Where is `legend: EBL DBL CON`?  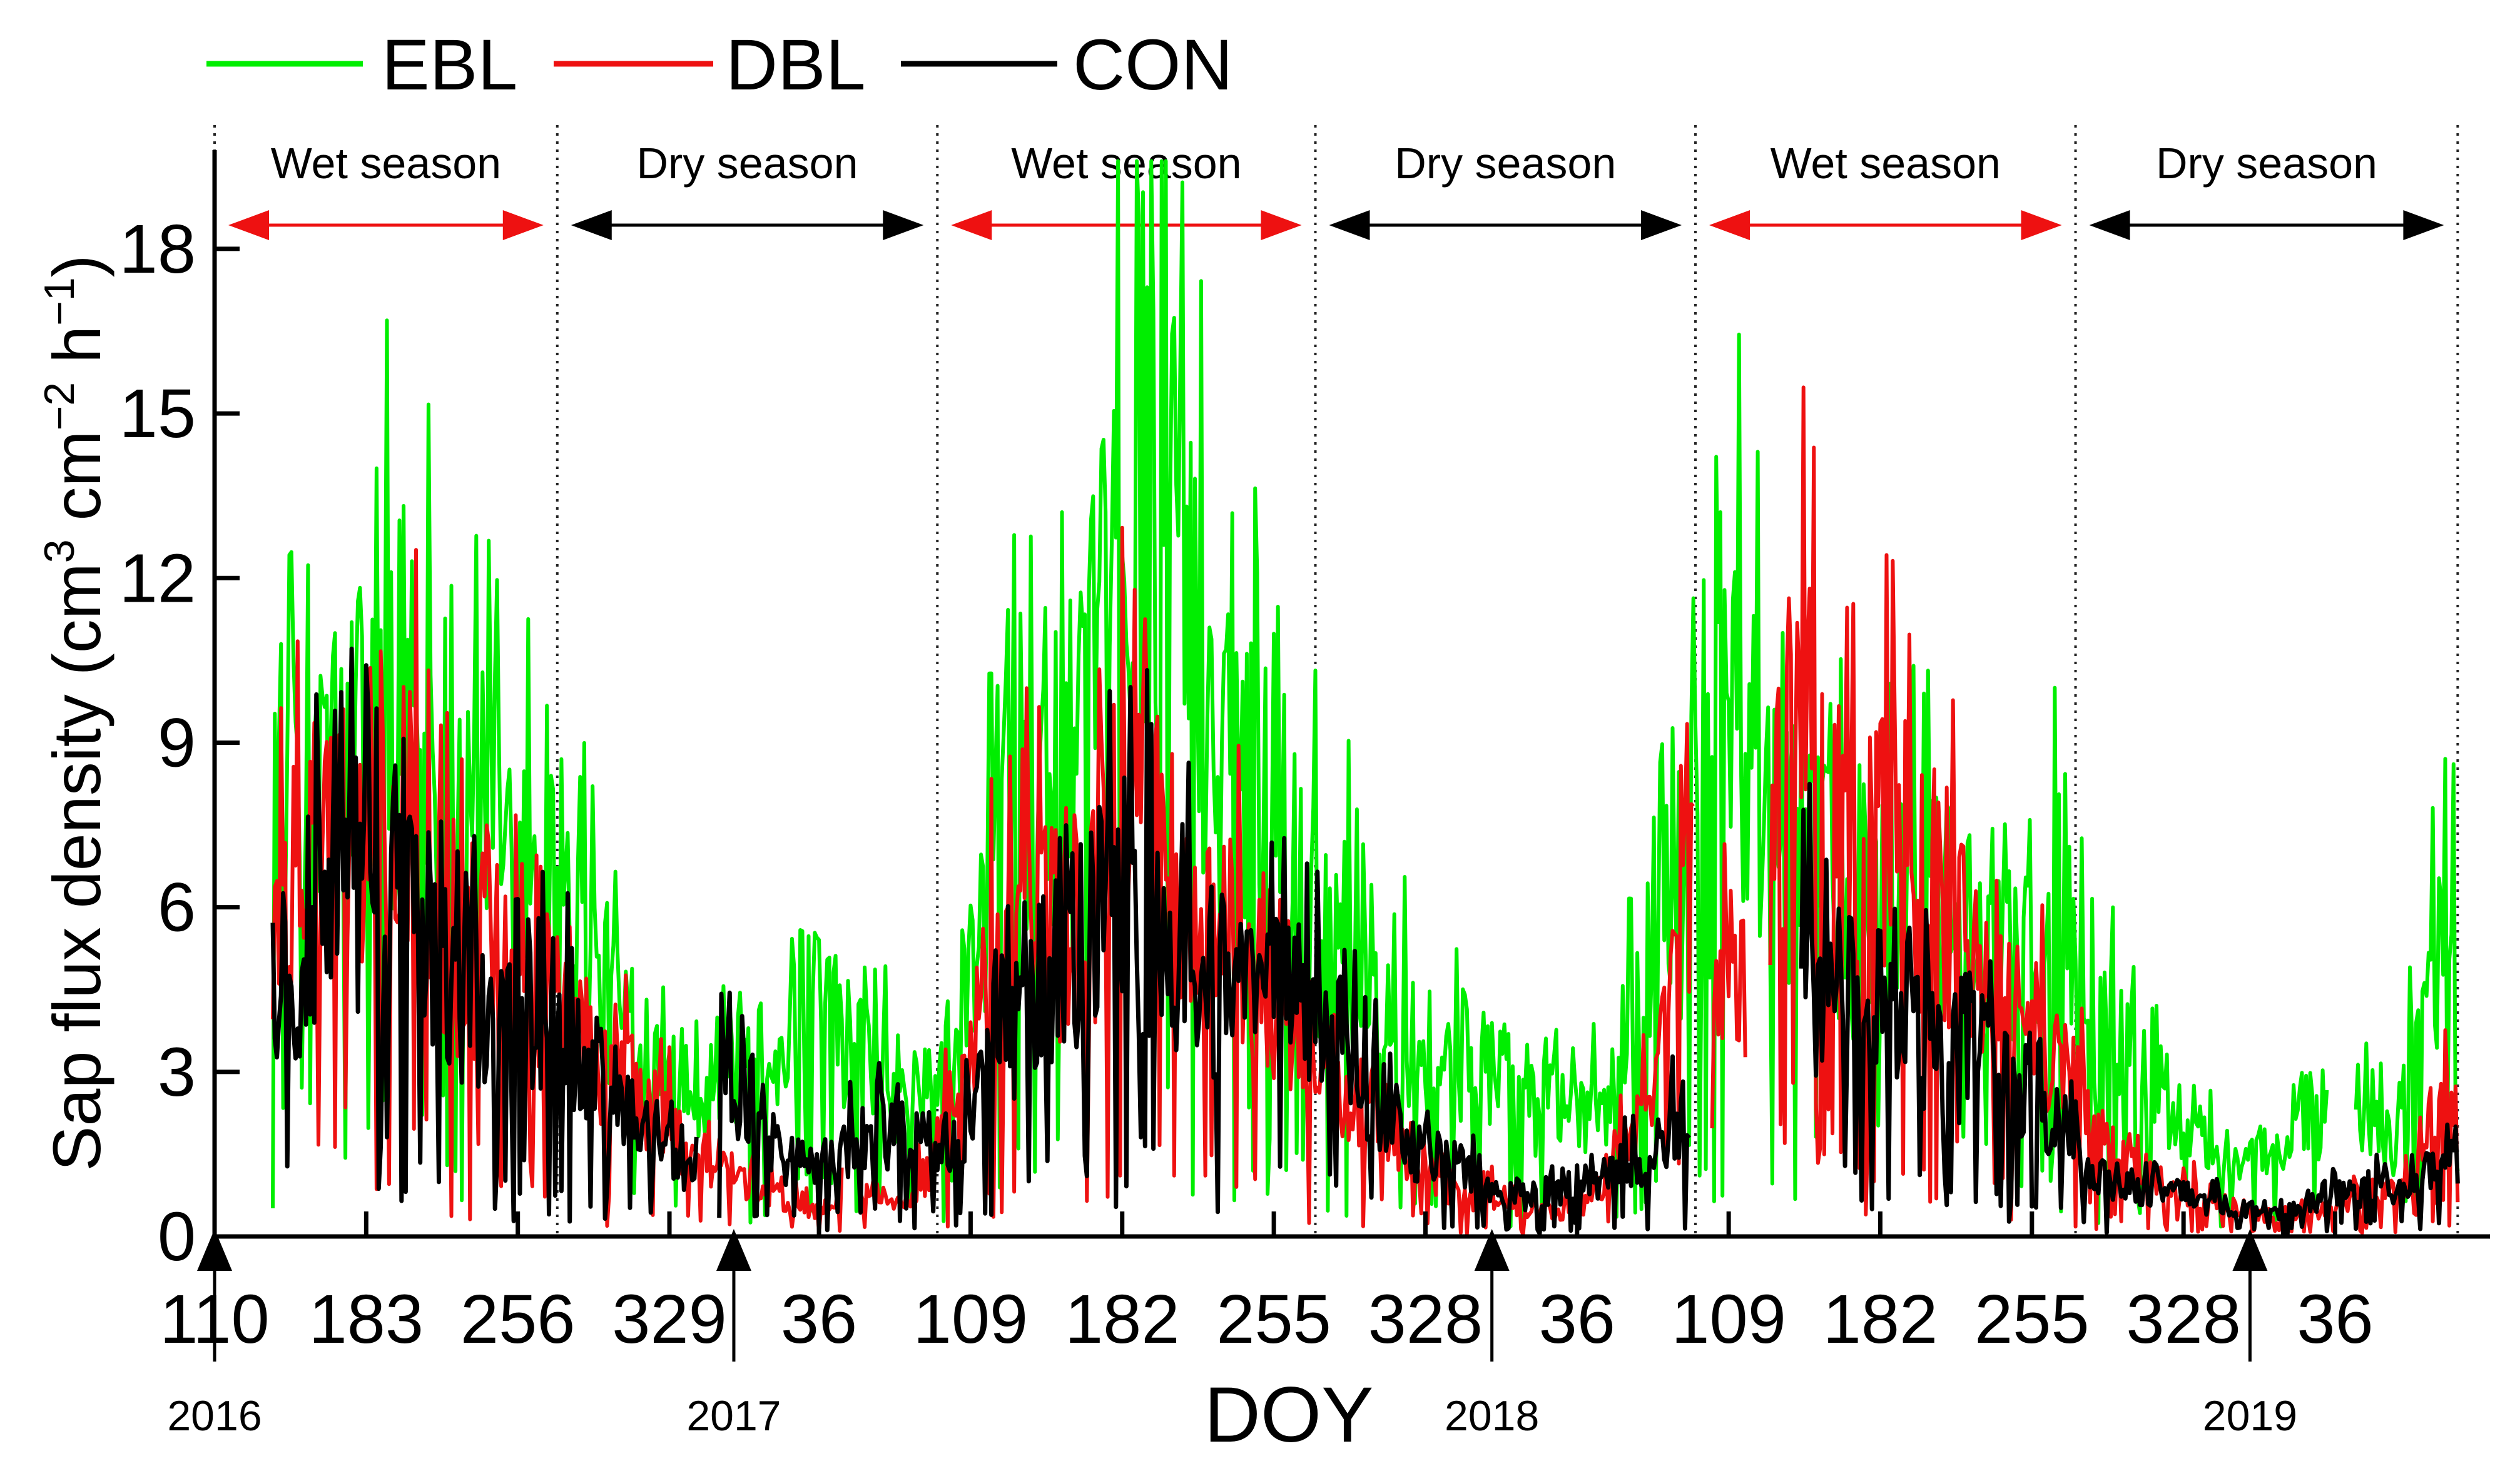
legend: EBL DBL CON is located at coordinates (719, 65).